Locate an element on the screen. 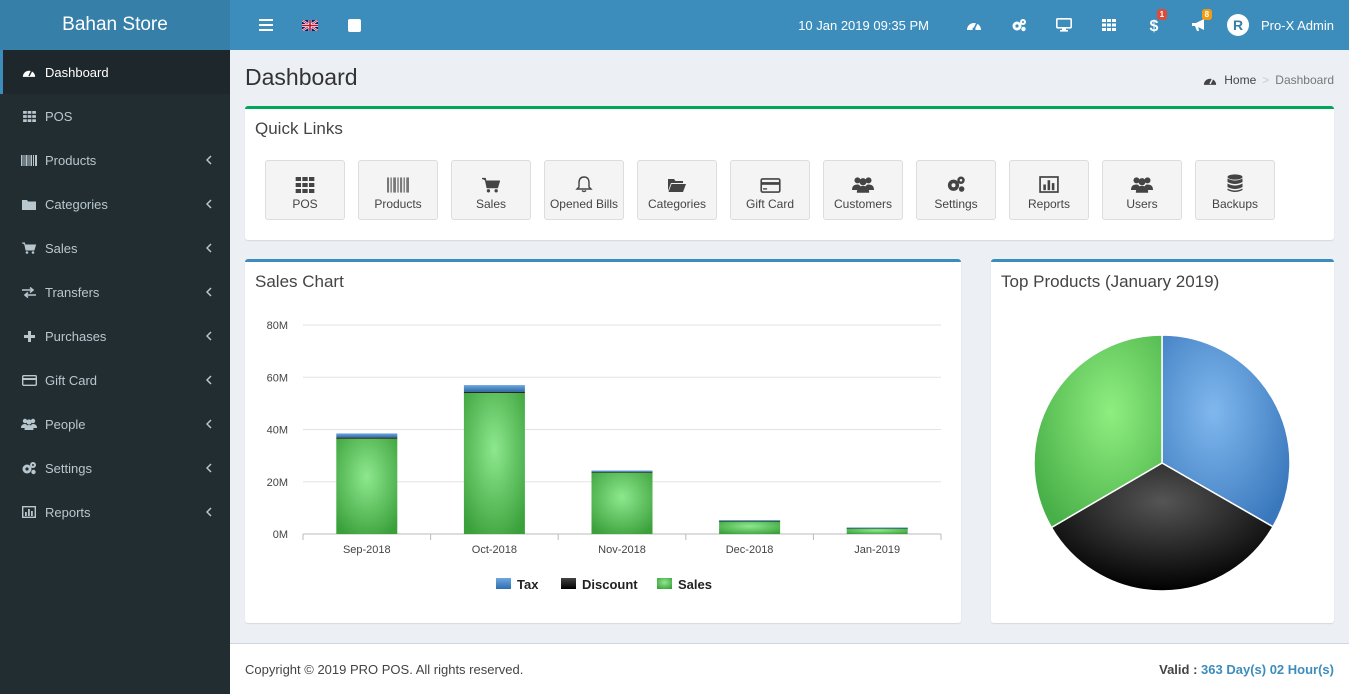 This screenshot has height=694, width=1349. settings-shortcut-button is located at coordinates (1018, 25).